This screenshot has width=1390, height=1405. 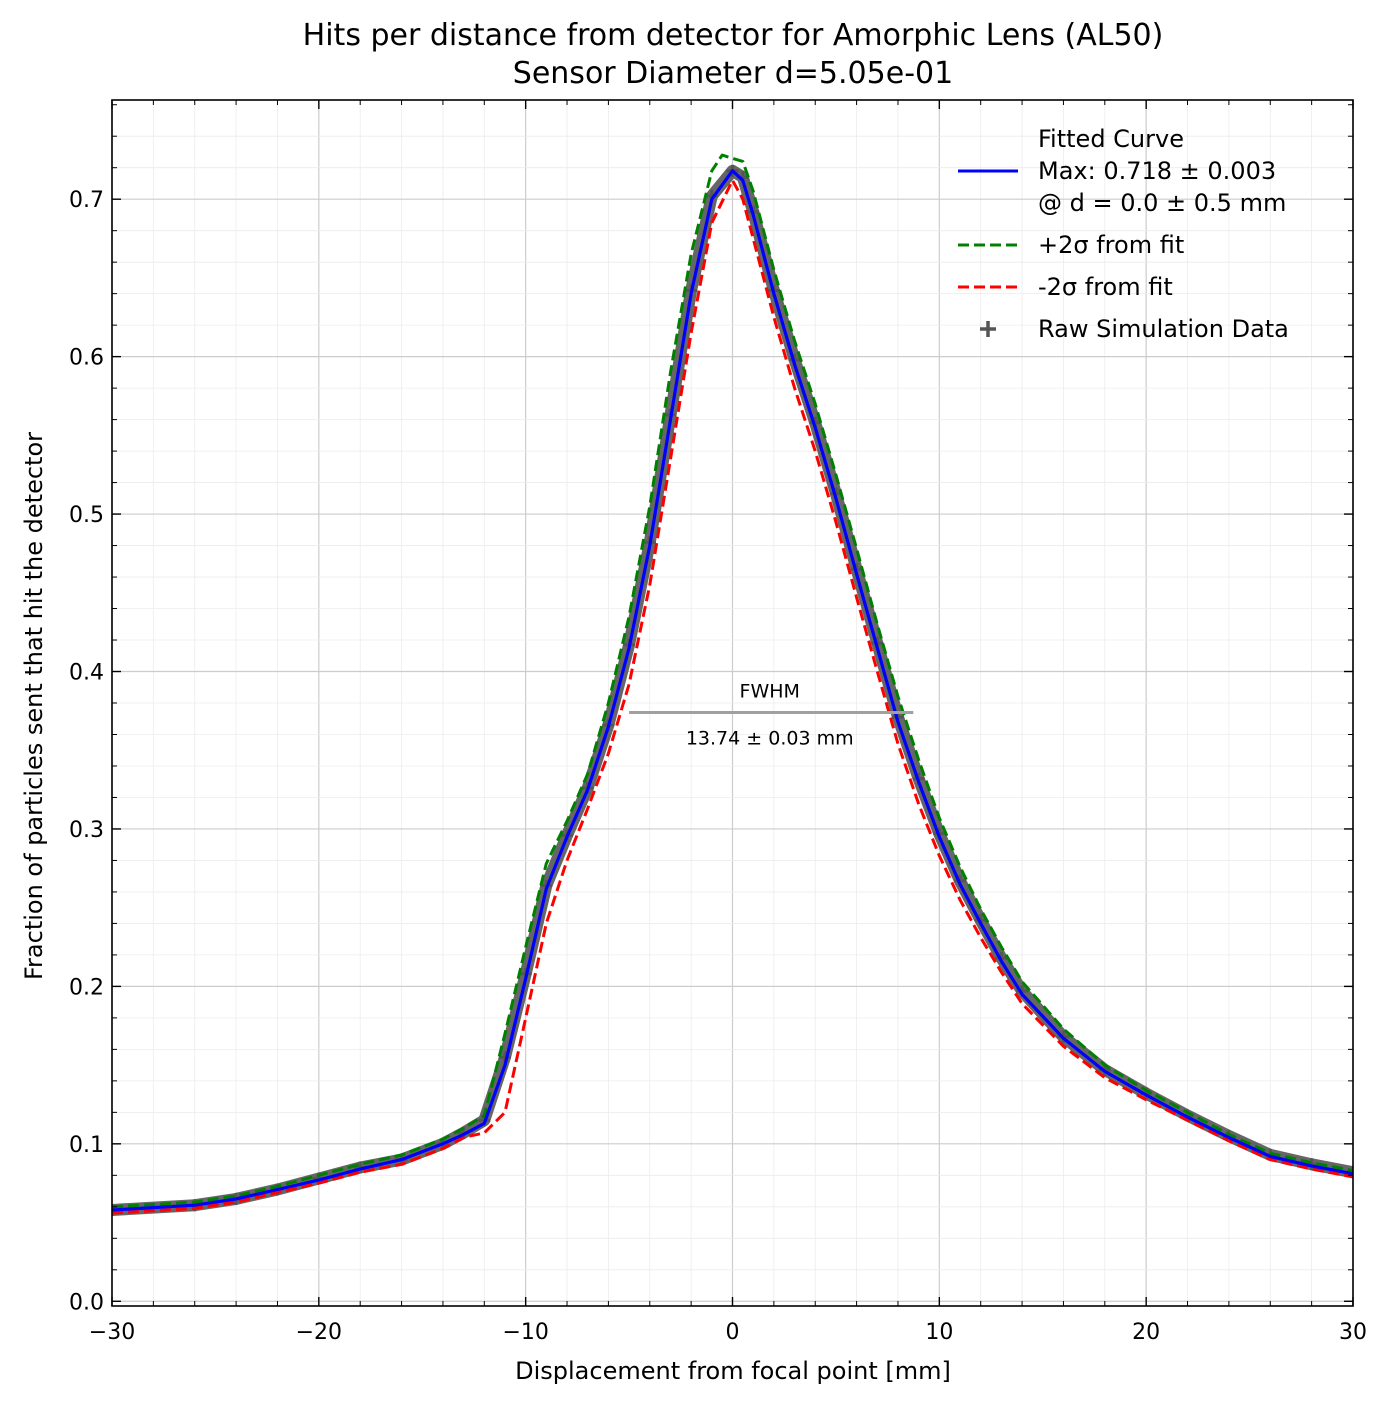 What do you see at coordinates (733, 73) in the screenshot?
I see `chart-subtitle: Sensor Diameter d=5.05e-01` at bounding box center [733, 73].